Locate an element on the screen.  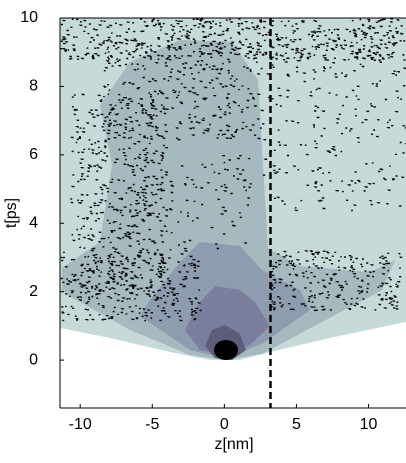
y-tick-label: 6 is located at coordinates (33, 154).